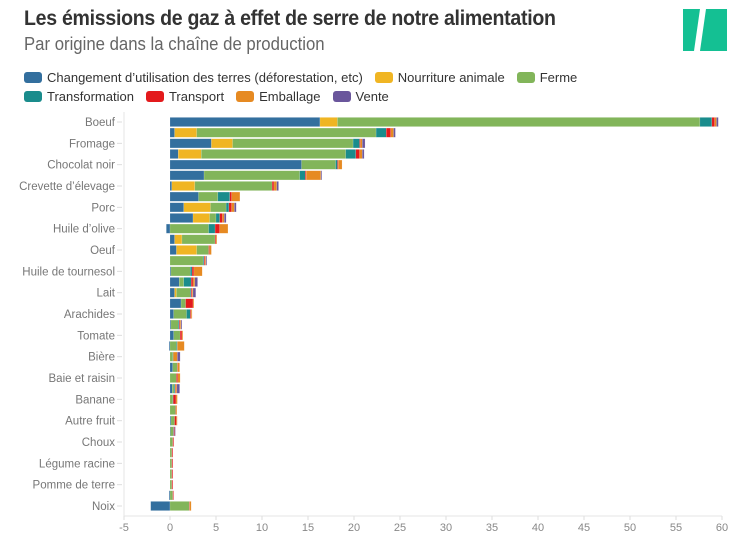 The width and height of the screenshot is (743, 539). What do you see at coordinates (538, 528) in the screenshot?
I see `x-tick-label: 40` at bounding box center [538, 528].